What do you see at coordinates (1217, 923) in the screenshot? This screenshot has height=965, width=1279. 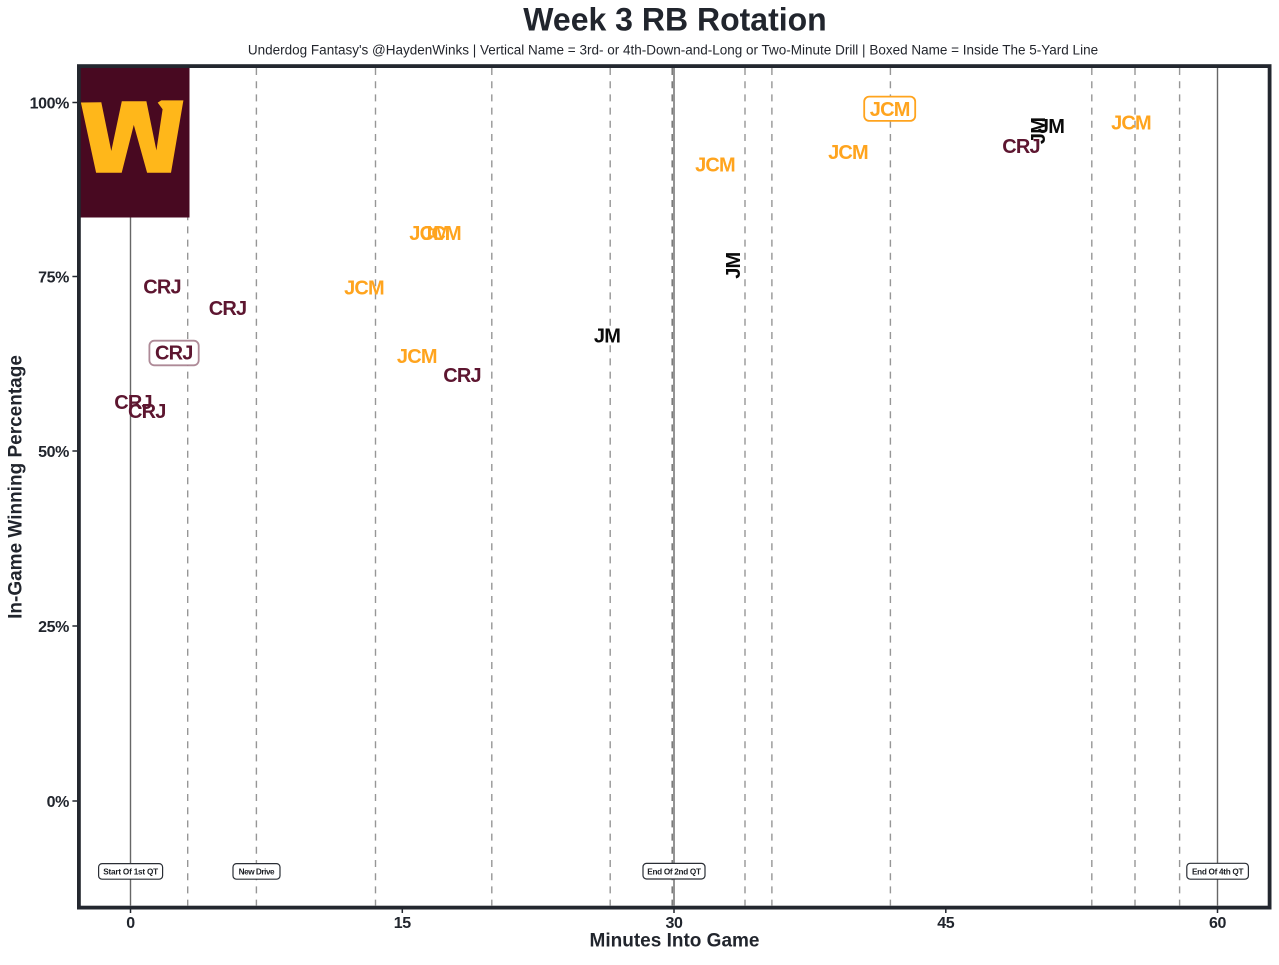 I see `svg-text: 60` at bounding box center [1217, 923].